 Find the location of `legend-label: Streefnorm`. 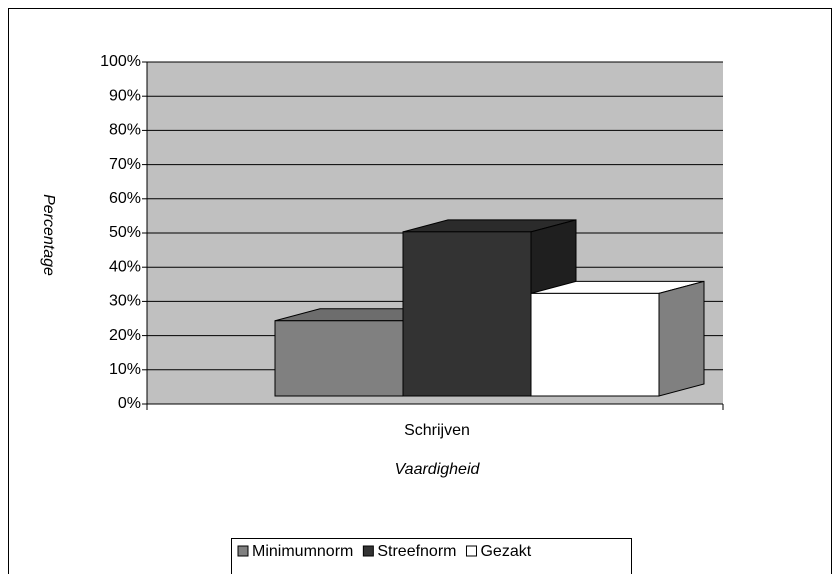

legend-label: Streefnorm is located at coordinates (416, 551).